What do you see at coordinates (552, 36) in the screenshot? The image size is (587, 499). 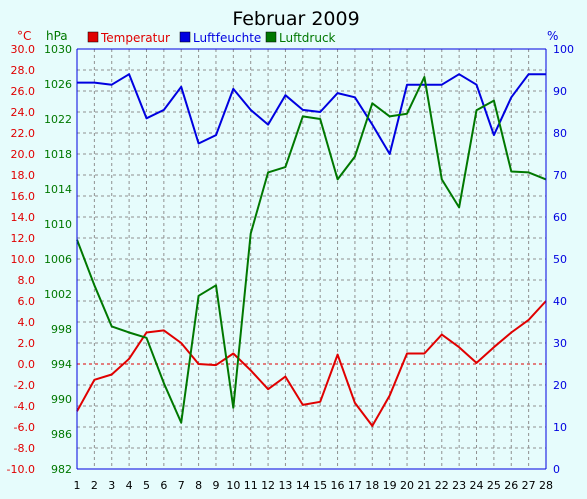 I see `humidity-unit-label: %` at bounding box center [552, 36].